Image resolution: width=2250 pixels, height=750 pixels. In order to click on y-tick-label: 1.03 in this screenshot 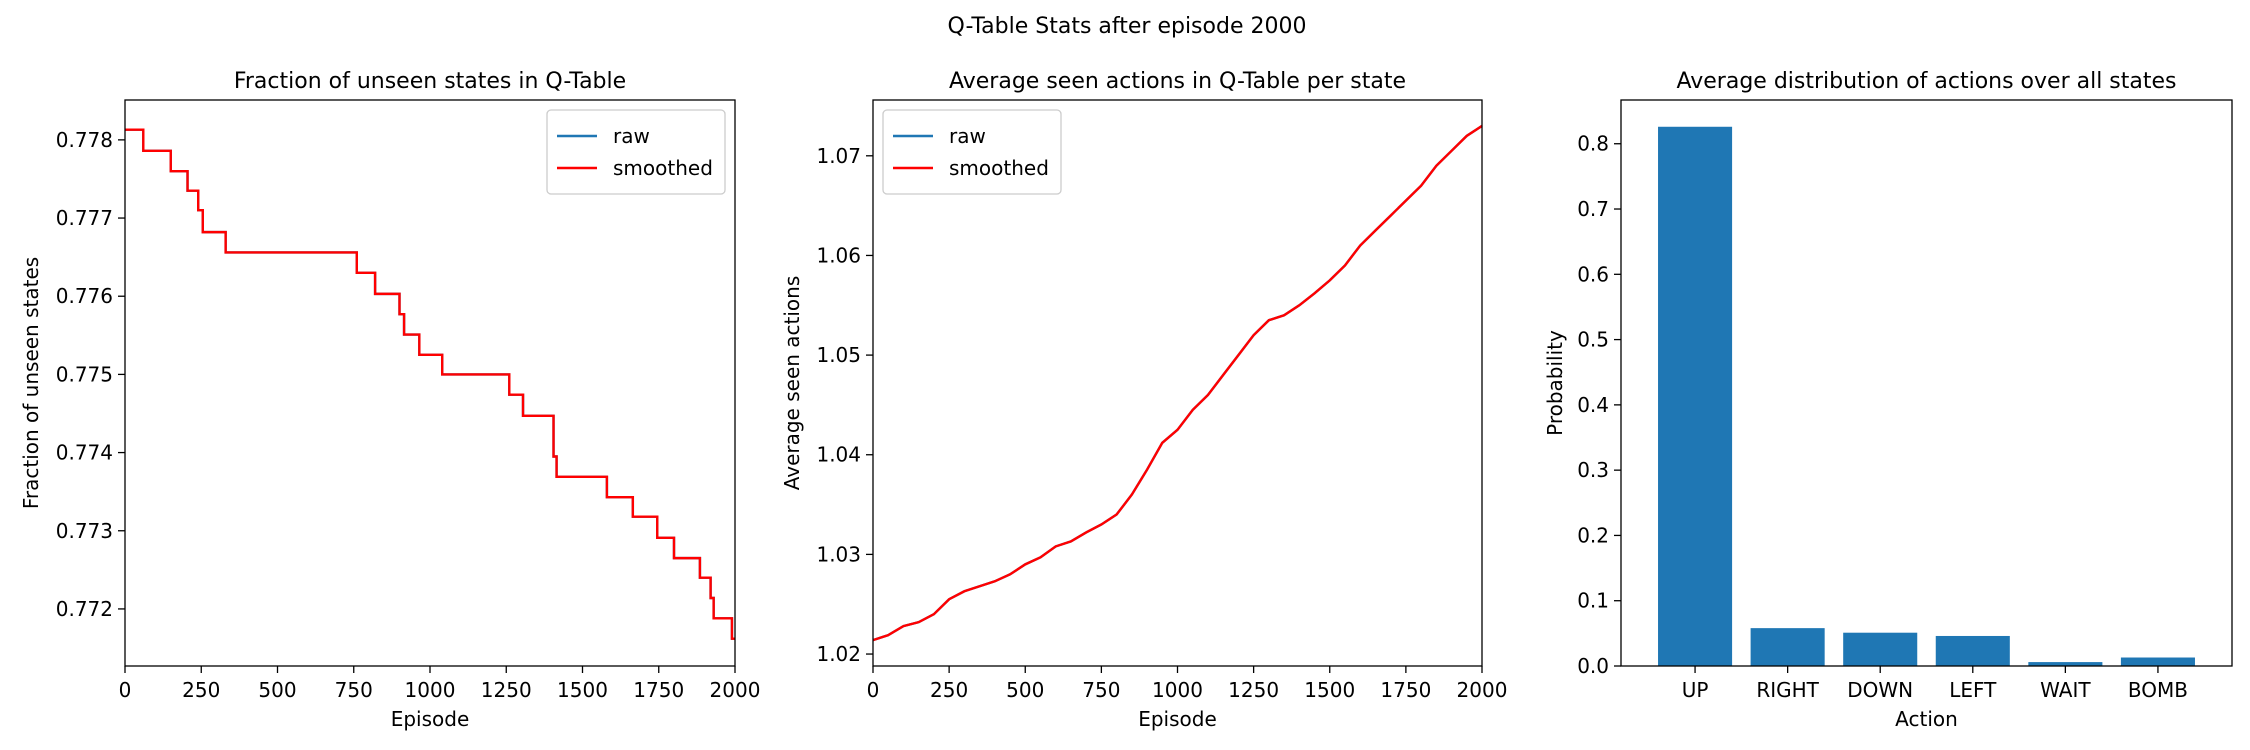, I will do `click(838, 554)`.